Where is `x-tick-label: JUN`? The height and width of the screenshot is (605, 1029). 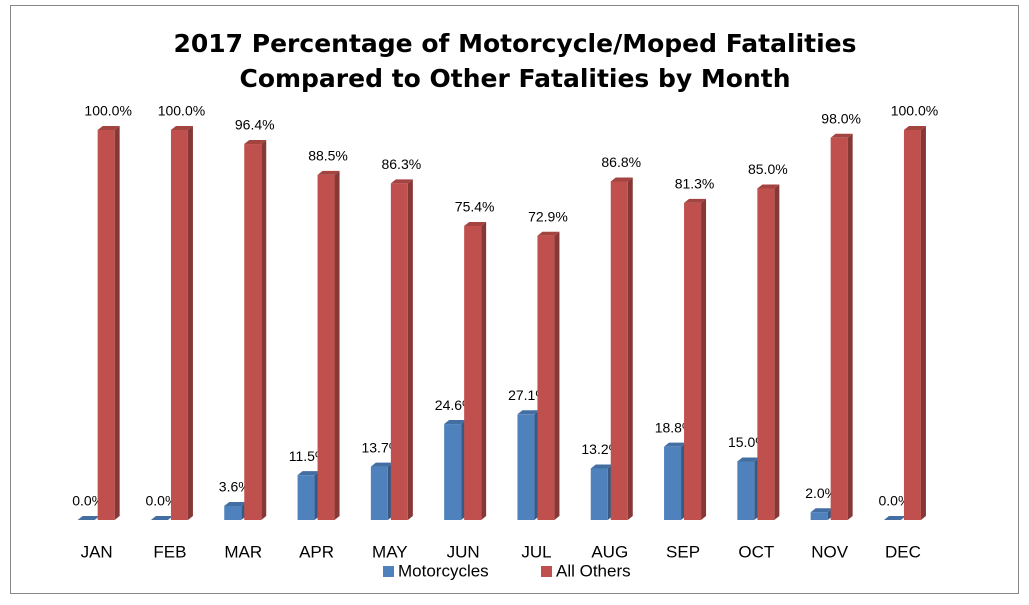 x-tick-label: JUN is located at coordinates (463, 551).